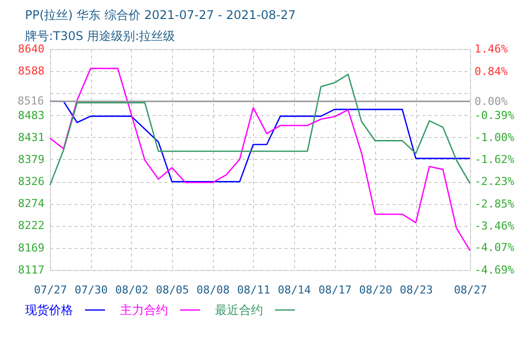 The height and width of the screenshot is (350, 520). What do you see at coordinates (160, 15) in the screenshot?
I see `chart-title: PP(拉丝) 华东 综合价 2021-07-27 - 2021-08-27` at bounding box center [160, 15].